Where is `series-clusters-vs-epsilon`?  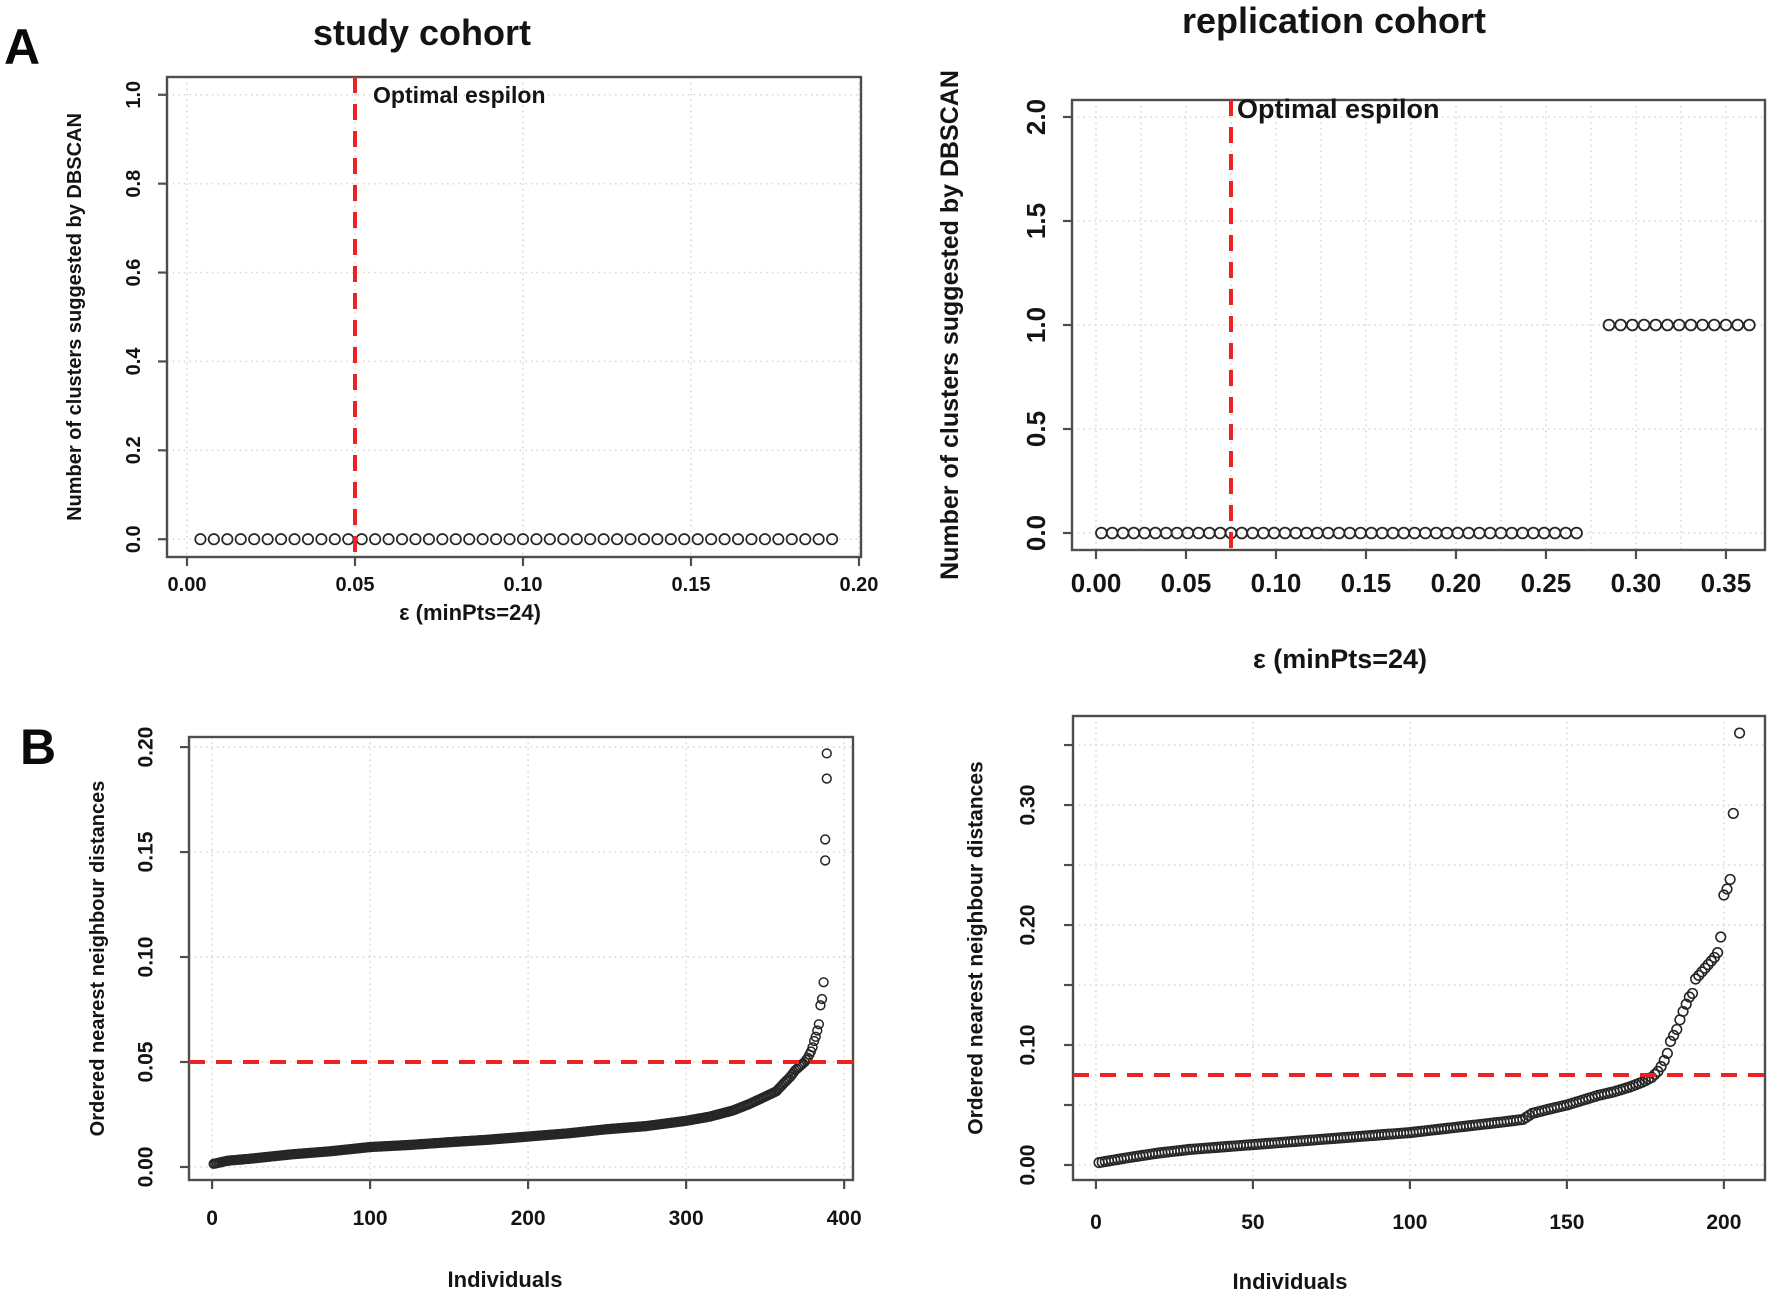
series-clusters-vs-epsilon is located at coordinates (516, 539).